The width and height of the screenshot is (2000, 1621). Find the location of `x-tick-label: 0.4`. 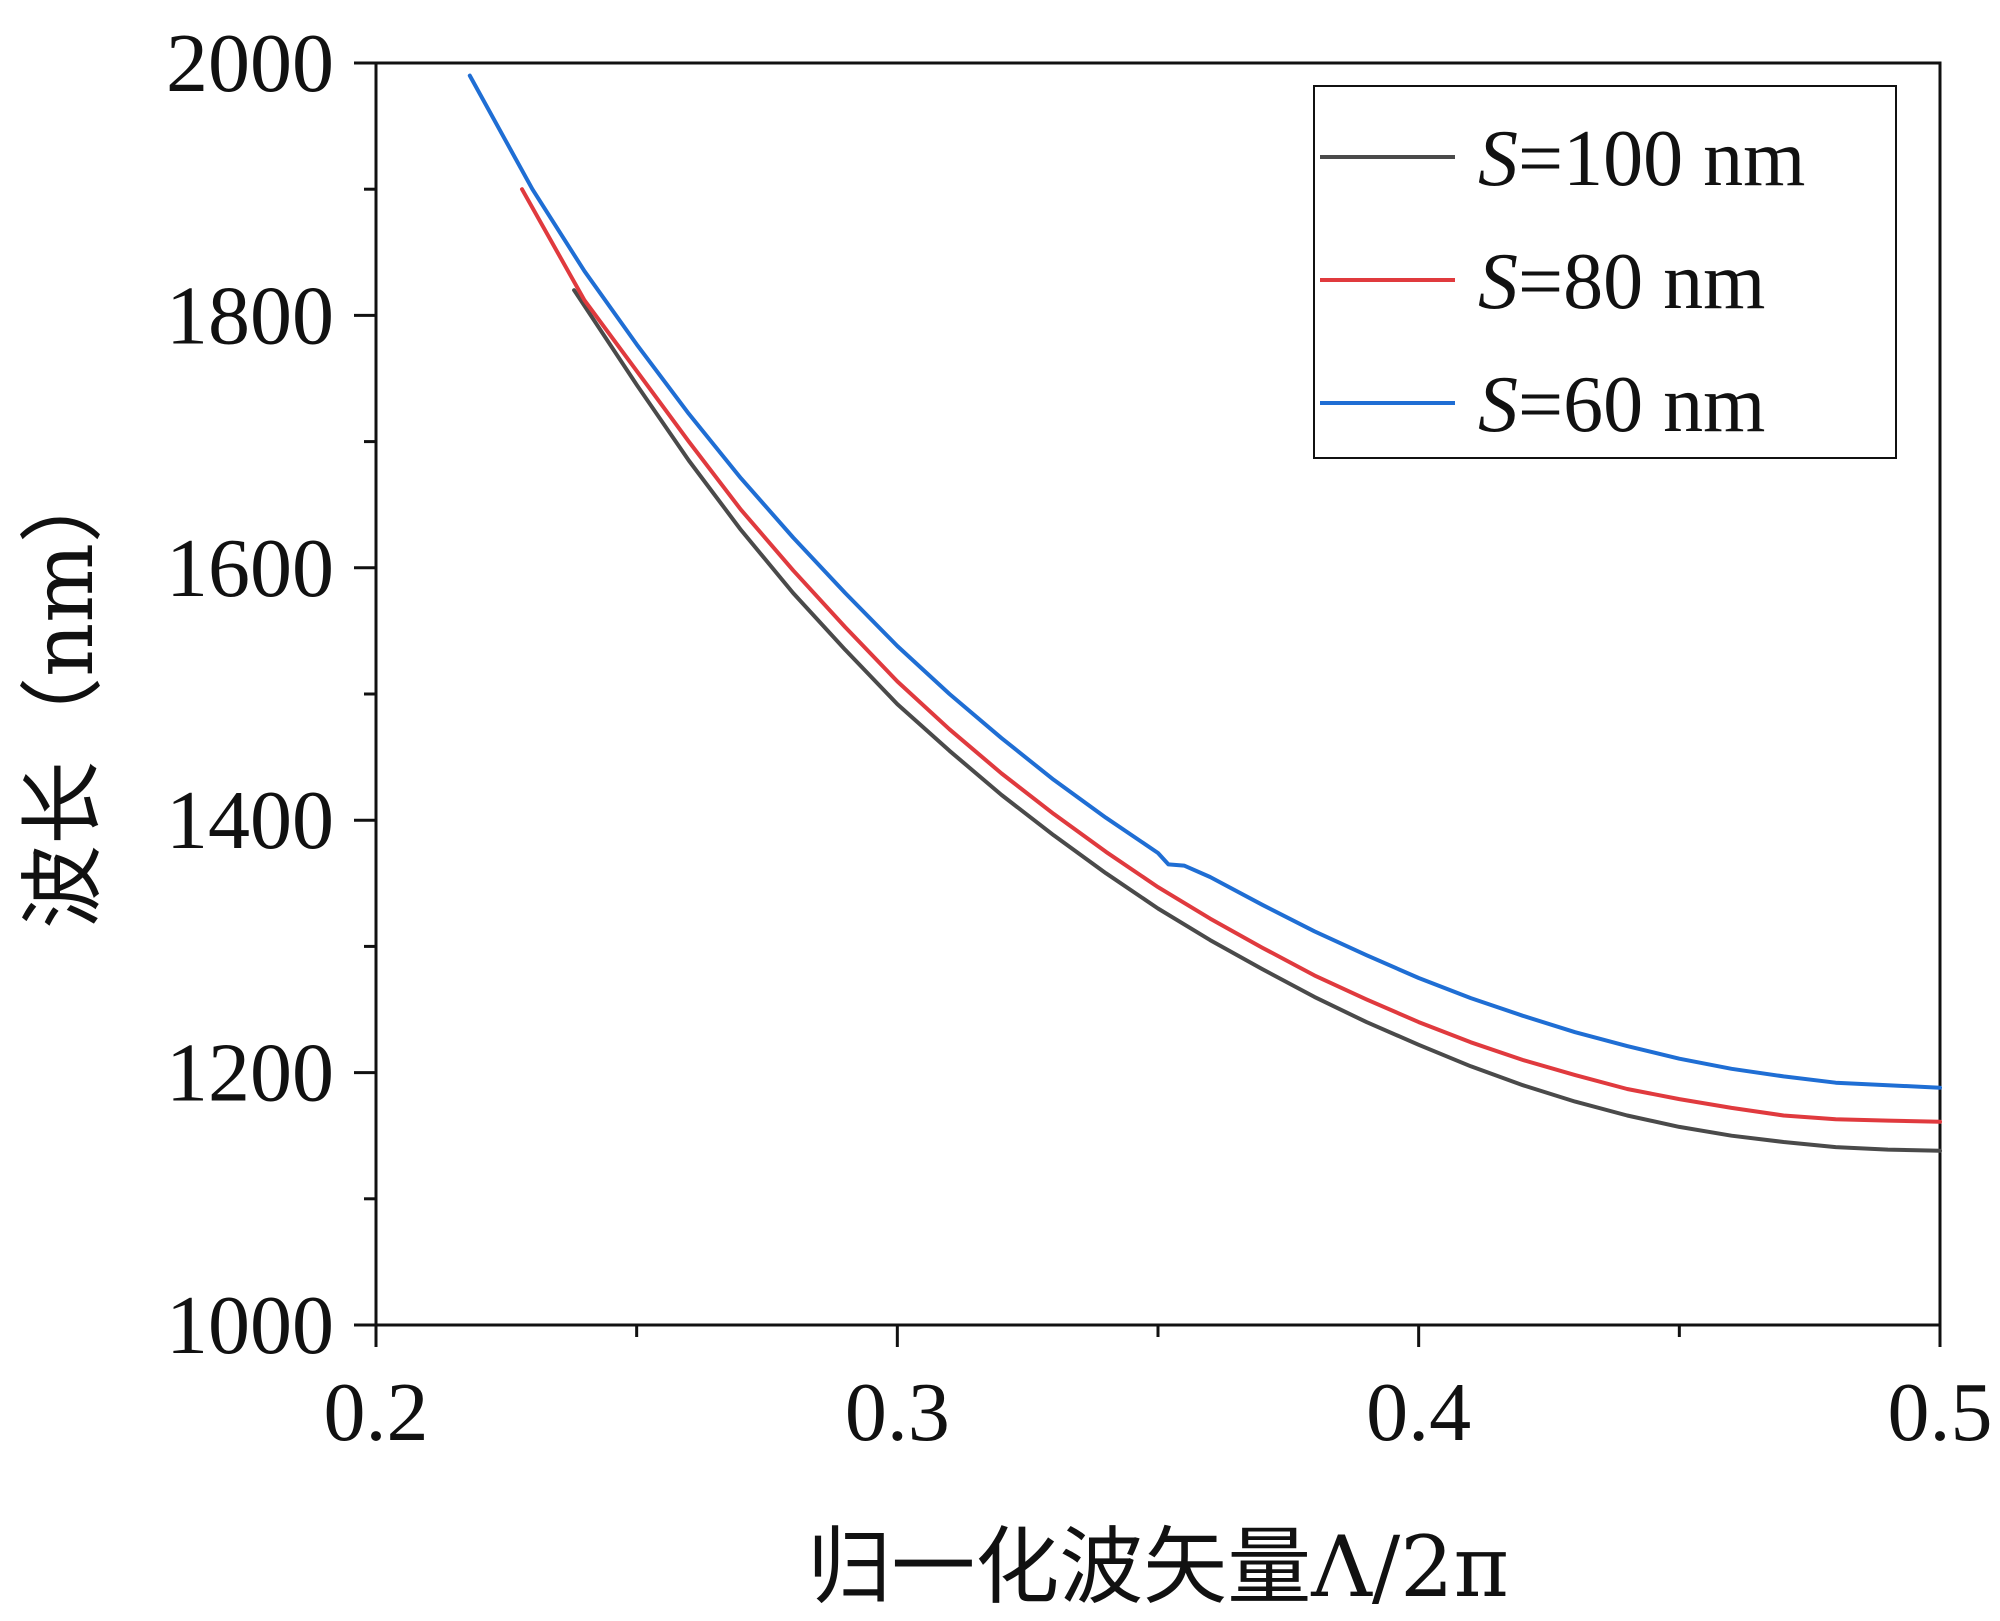

x-tick-label: 0.4 is located at coordinates (1418, 1412).